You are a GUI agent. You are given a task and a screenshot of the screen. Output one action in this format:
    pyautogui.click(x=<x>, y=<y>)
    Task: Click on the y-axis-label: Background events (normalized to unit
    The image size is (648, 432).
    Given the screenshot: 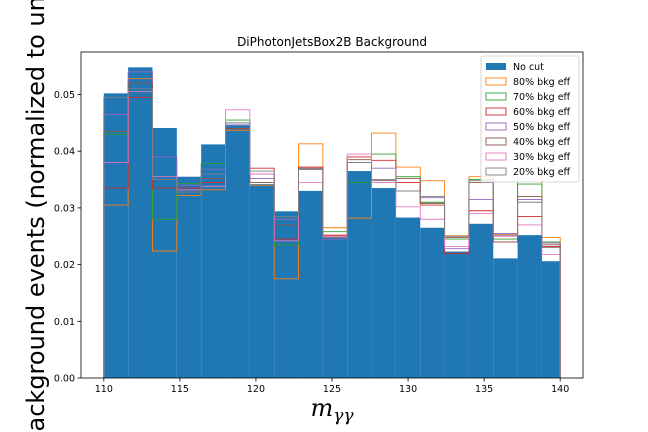 What is the action you would take?
    pyautogui.click(x=36, y=216)
    